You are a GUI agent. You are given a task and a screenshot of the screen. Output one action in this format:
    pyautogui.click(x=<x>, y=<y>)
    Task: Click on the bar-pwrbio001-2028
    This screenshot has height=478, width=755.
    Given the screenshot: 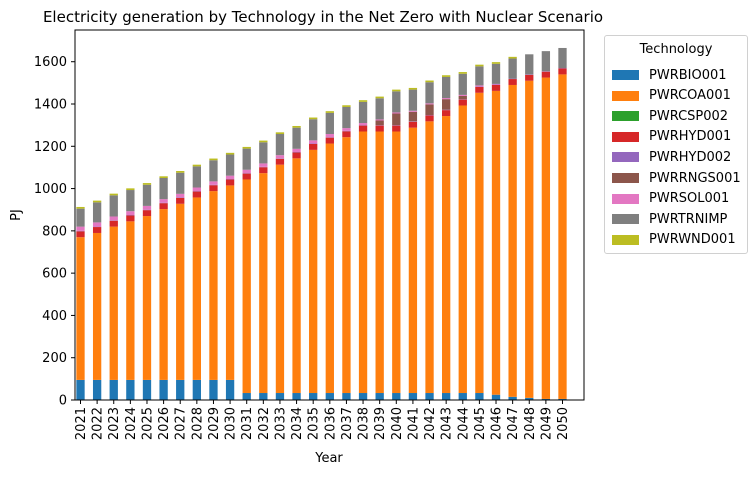 What is the action you would take?
    pyautogui.click(x=197, y=390)
    